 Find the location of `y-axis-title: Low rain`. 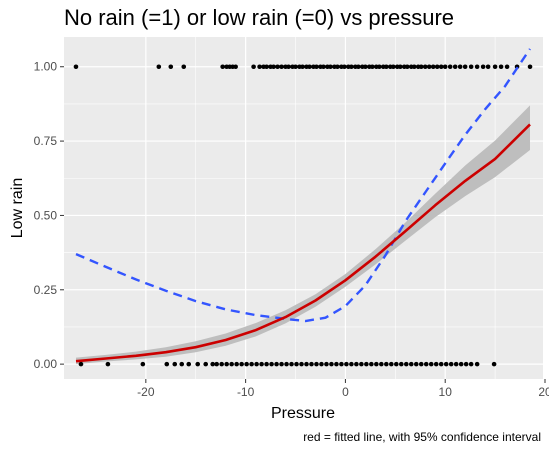

y-axis-title: Low rain is located at coordinates (17, 208).